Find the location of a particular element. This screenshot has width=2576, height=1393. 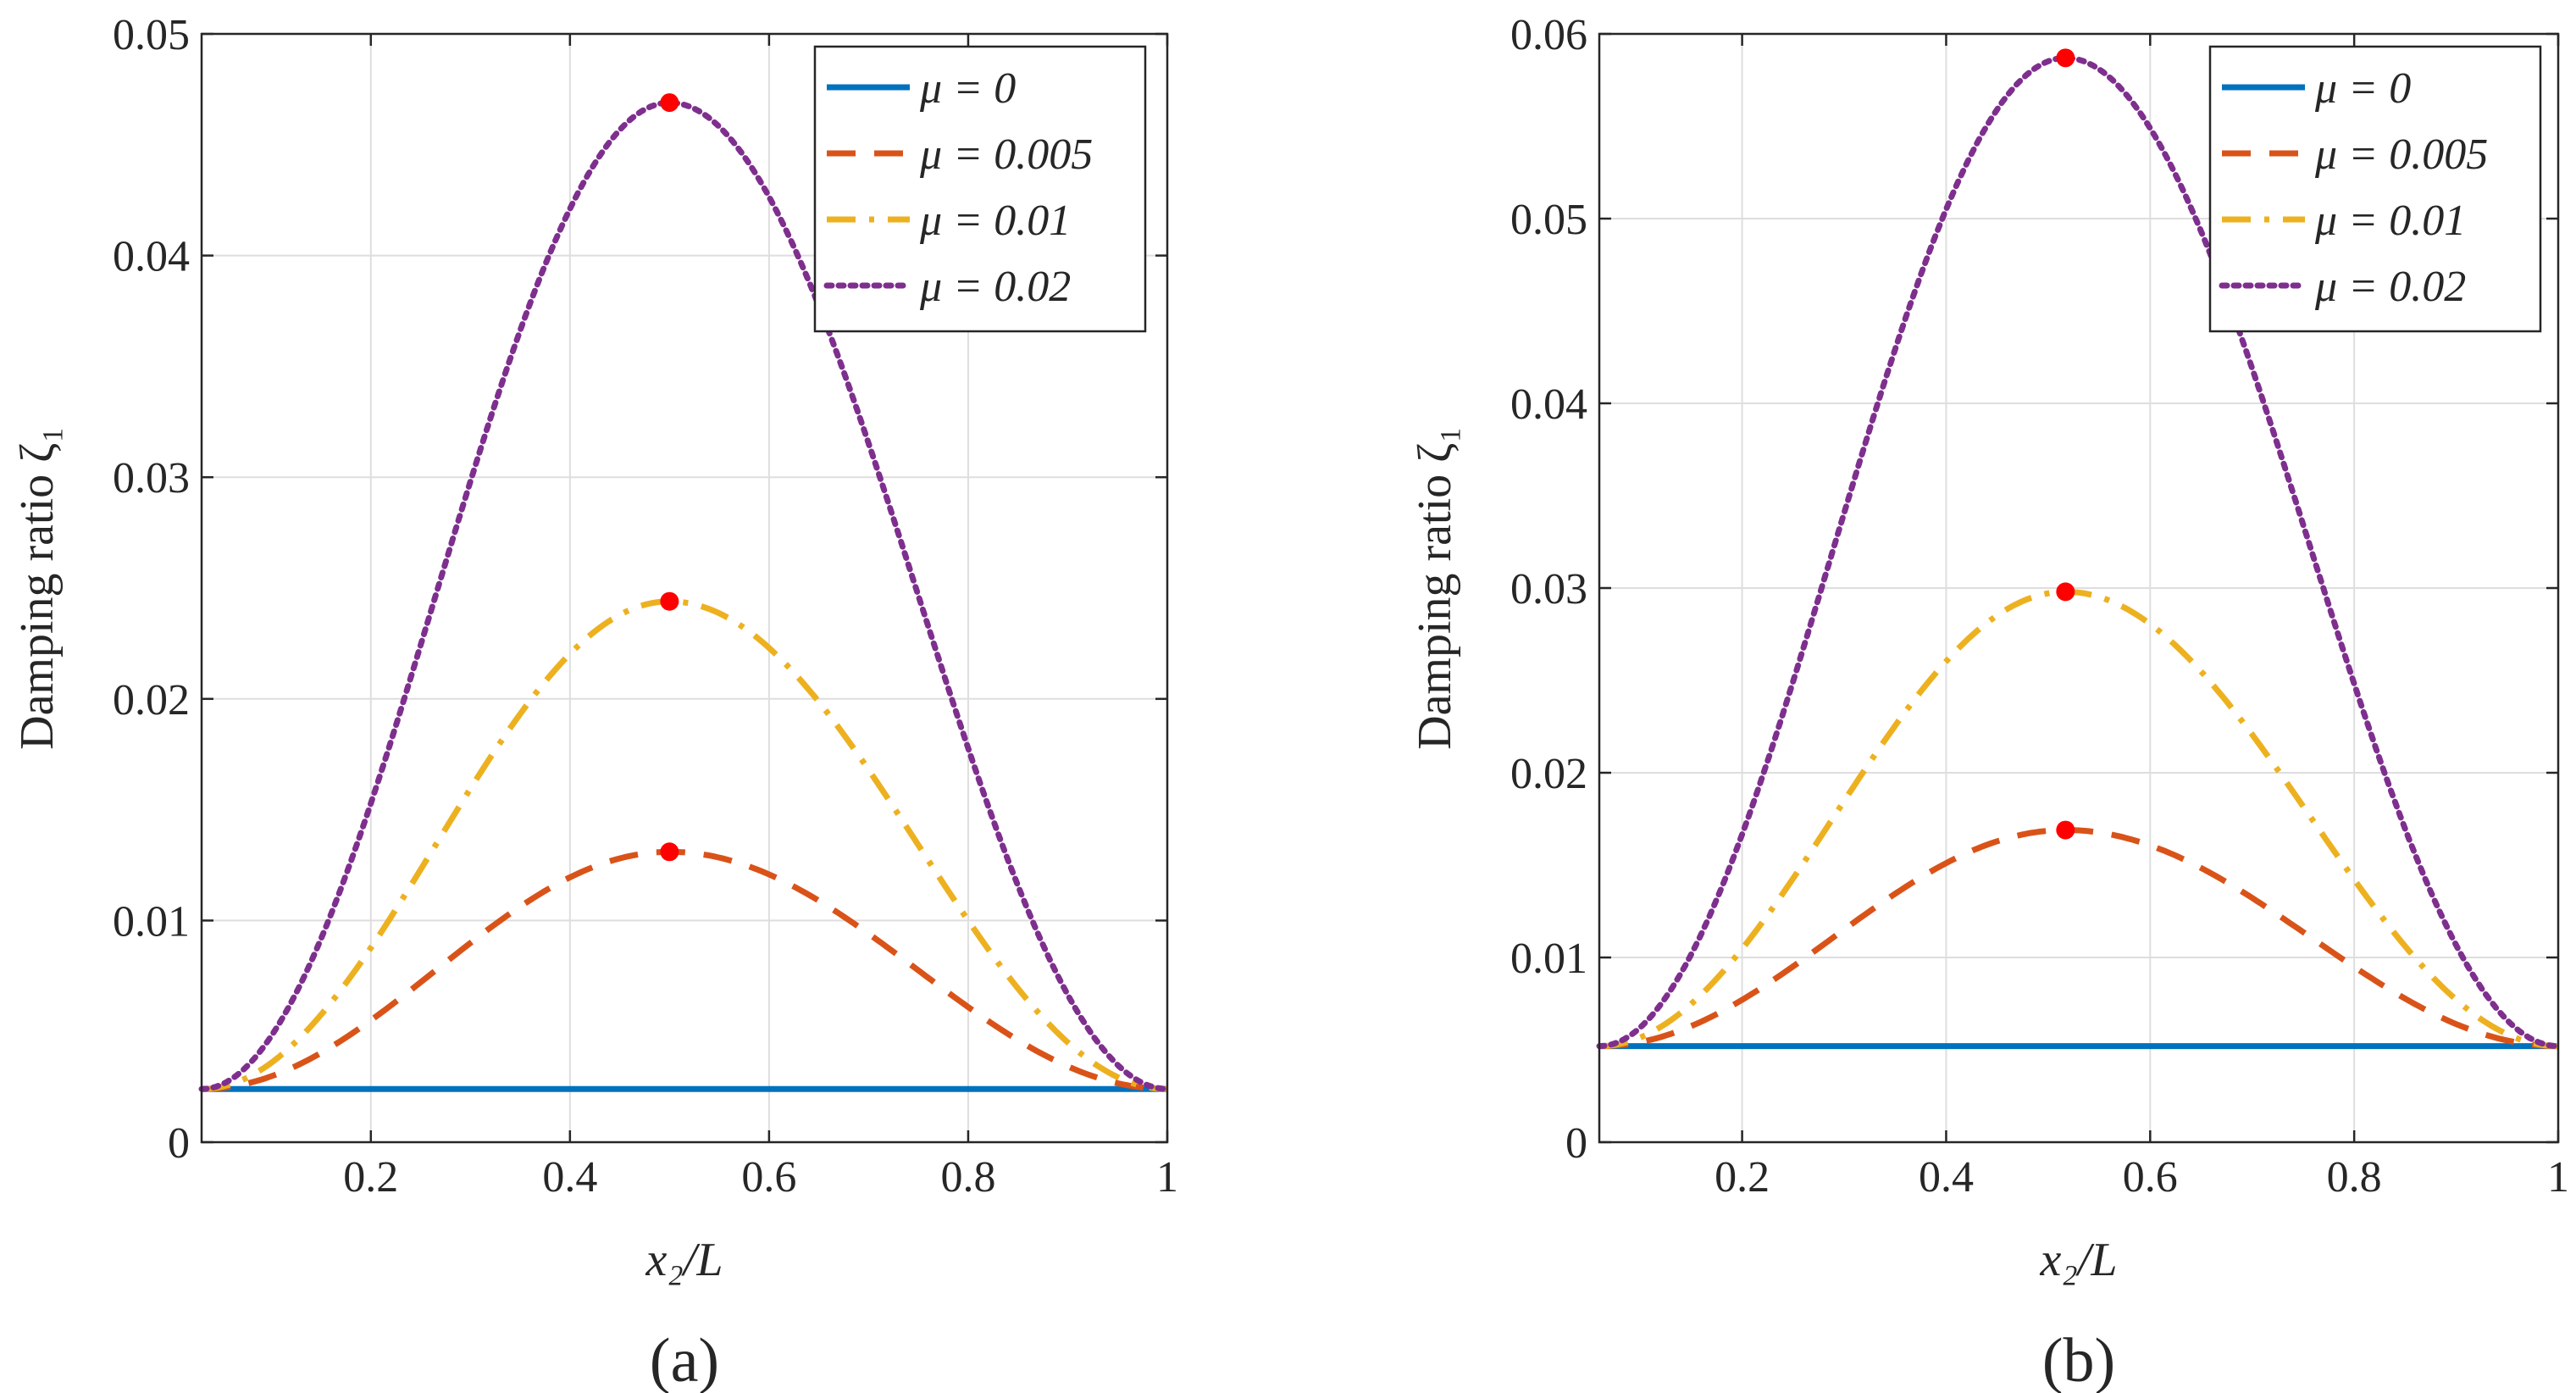

y-tick-label: 0.06 is located at coordinates (1548, 35).